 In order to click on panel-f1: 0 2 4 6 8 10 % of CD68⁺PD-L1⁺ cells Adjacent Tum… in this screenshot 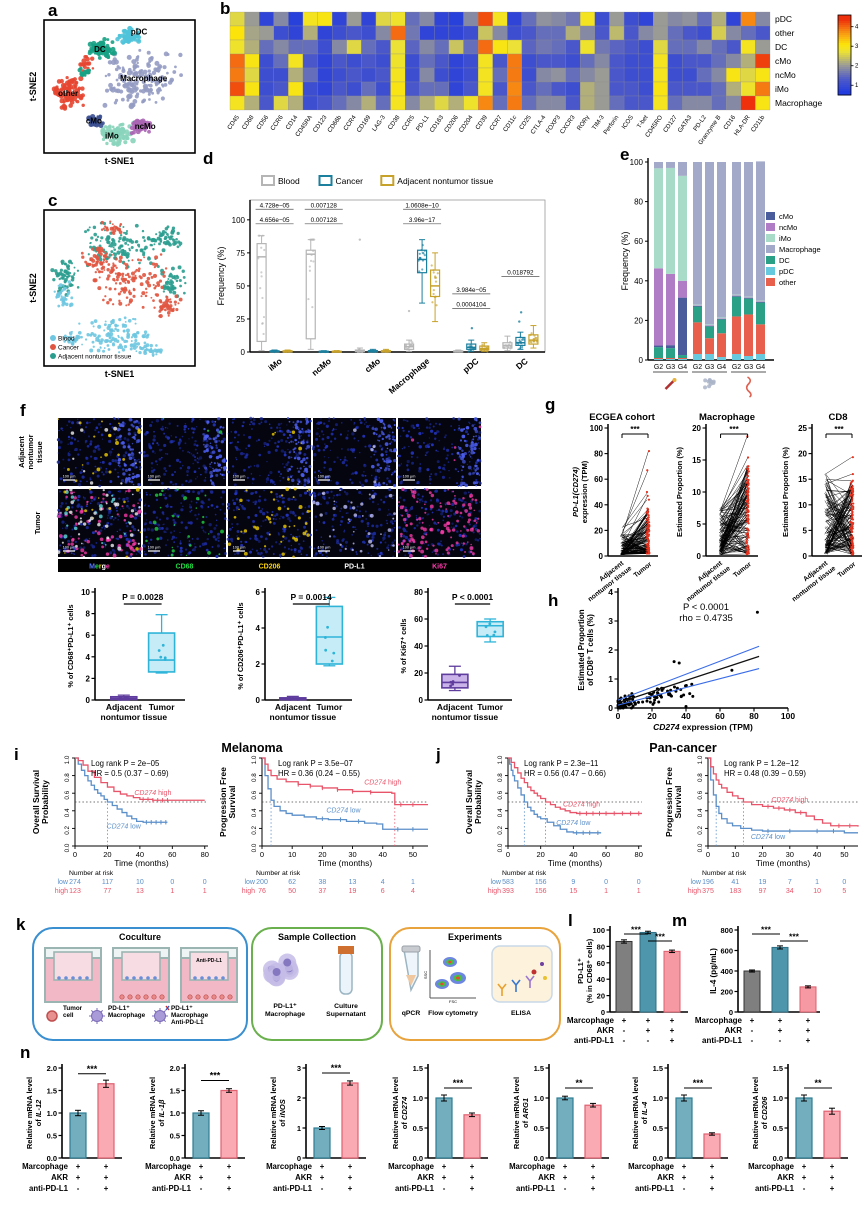, I will do `click(125, 655)`.